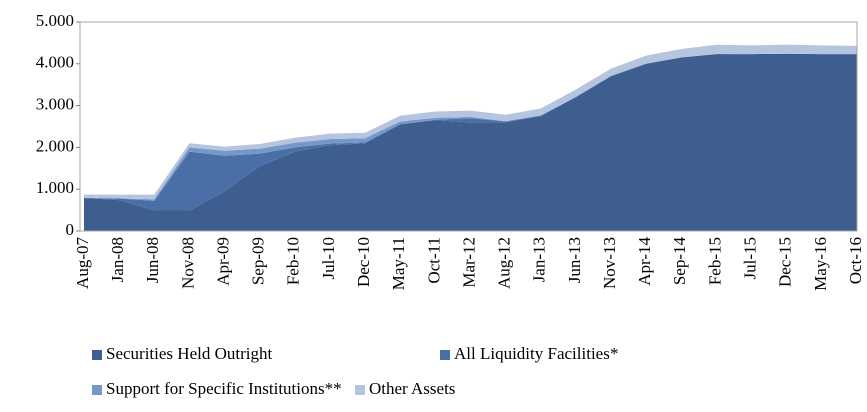  What do you see at coordinates (55, 145) in the screenshot?
I see `y-tick-label: 2.000` at bounding box center [55, 145].